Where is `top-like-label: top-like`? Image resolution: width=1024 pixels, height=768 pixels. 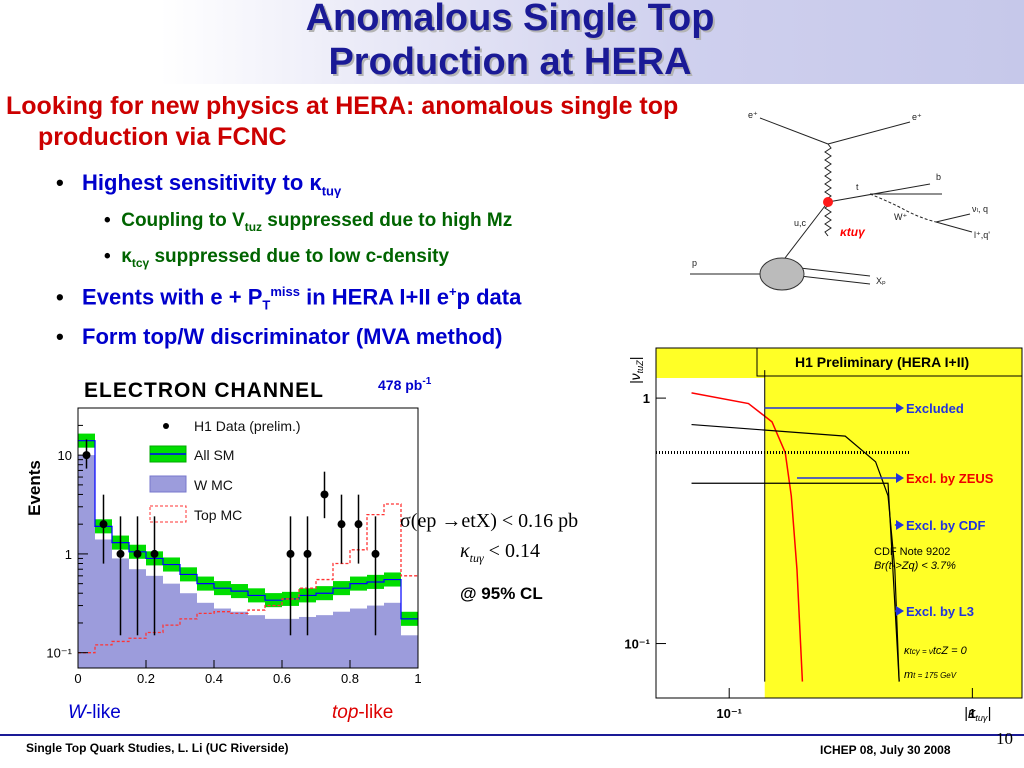
top-like-label: top-like is located at coordinates (362, 712).